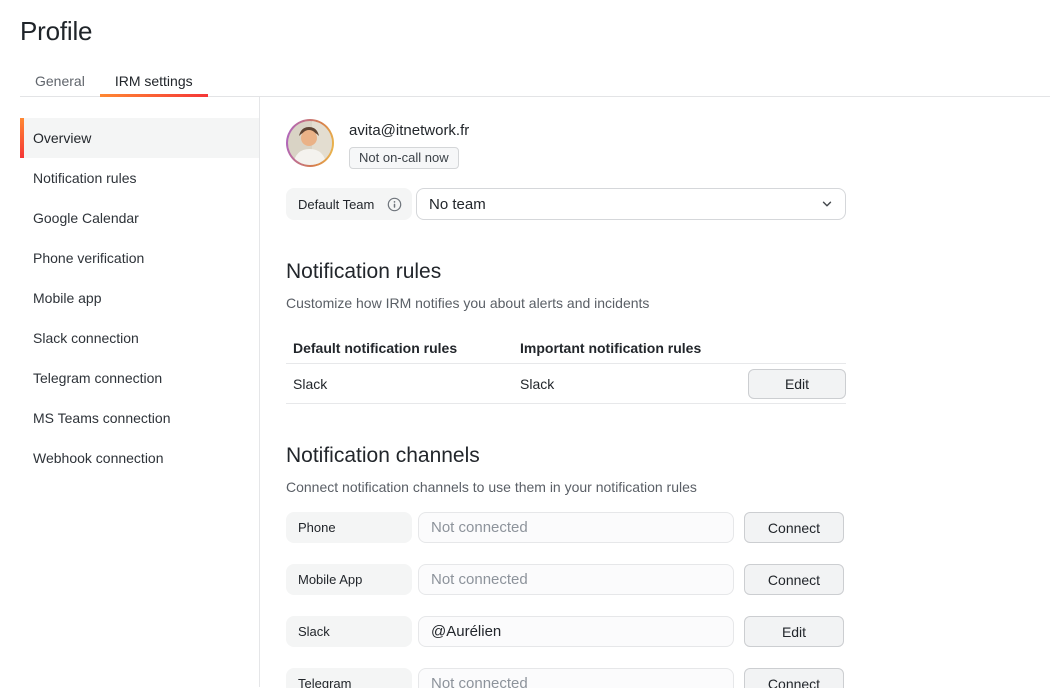  I want to click on sidebar-item-label: Mobile app, so click(67, 298).